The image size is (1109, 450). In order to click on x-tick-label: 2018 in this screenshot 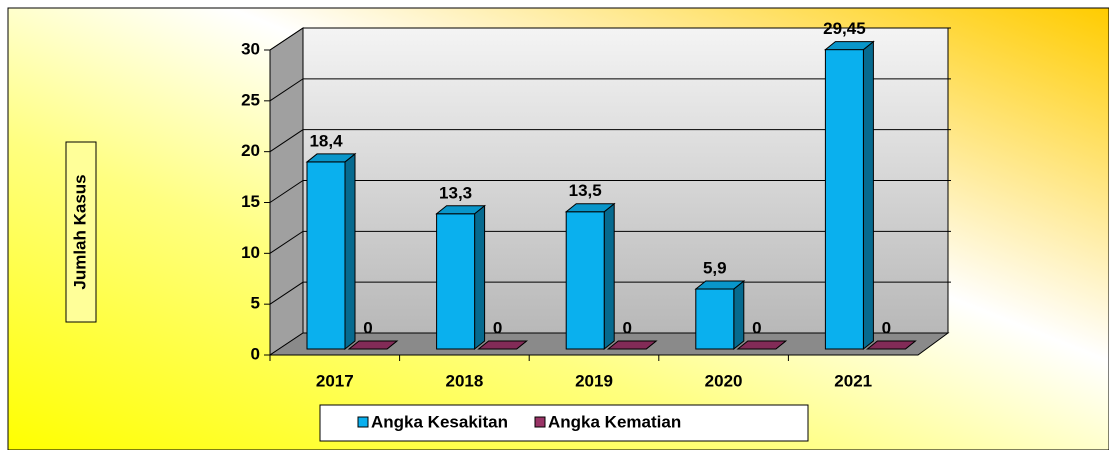, I will do `click(464, 380)`.